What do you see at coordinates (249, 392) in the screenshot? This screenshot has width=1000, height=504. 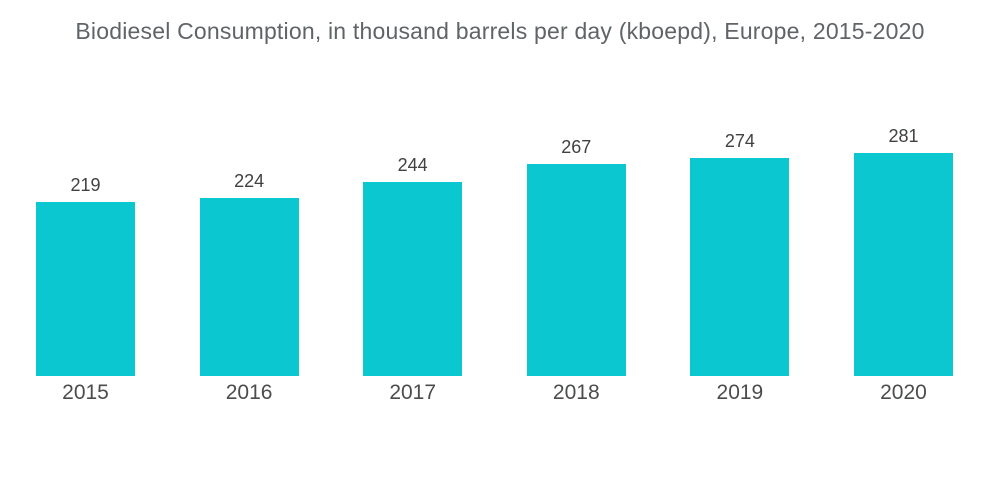 I see `x-axis-category-label: 2016` at bounding box center [249, 392].